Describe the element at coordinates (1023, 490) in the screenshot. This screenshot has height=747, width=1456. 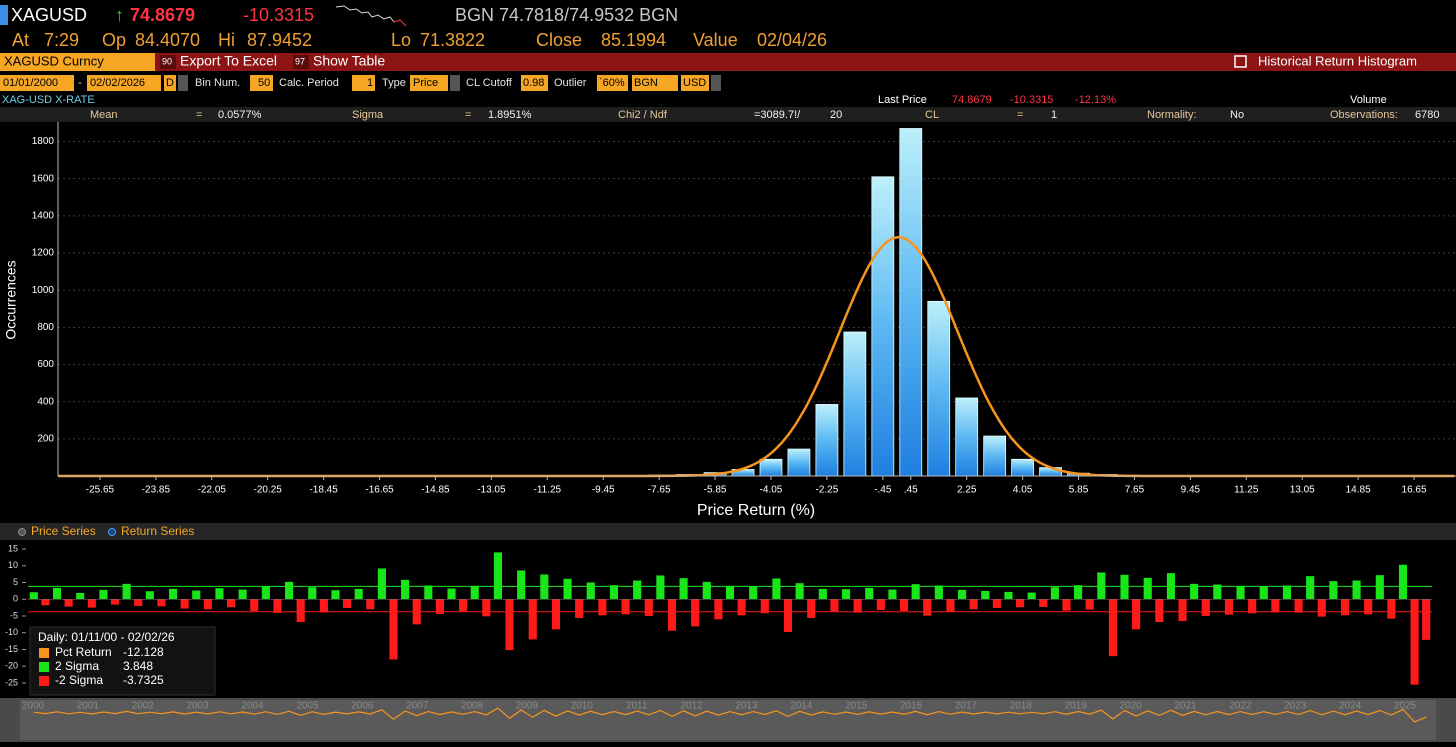
I see `x-tick-label: 4.05` at that location.